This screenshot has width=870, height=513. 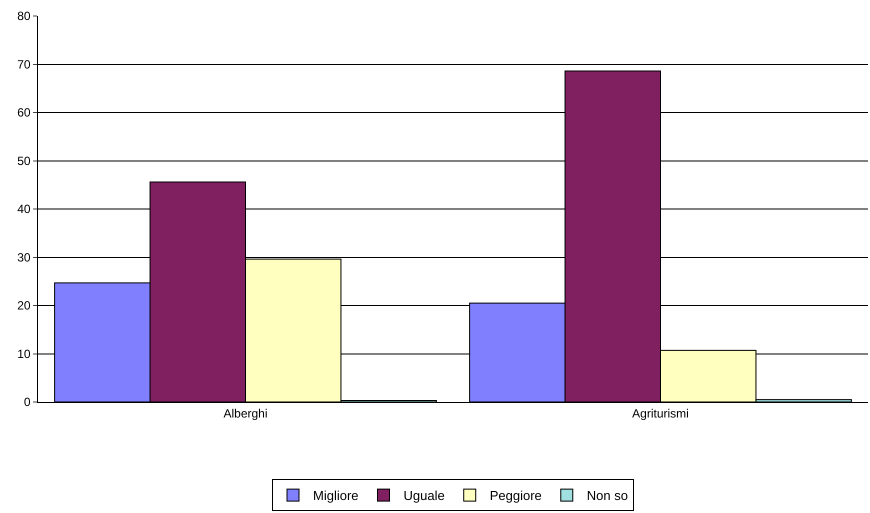 What do you see at coordinates (24, 16) in the screenshot?
I see `y-tick-label: 80` at bounding box center [24, 16].